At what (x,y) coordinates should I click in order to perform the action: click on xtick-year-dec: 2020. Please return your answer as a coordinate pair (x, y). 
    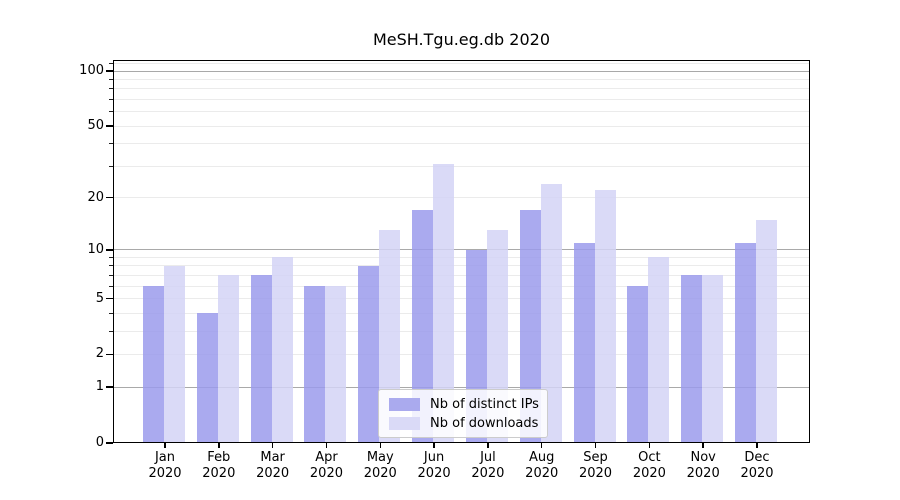
    Looking at the image, I should click on (757, 473).